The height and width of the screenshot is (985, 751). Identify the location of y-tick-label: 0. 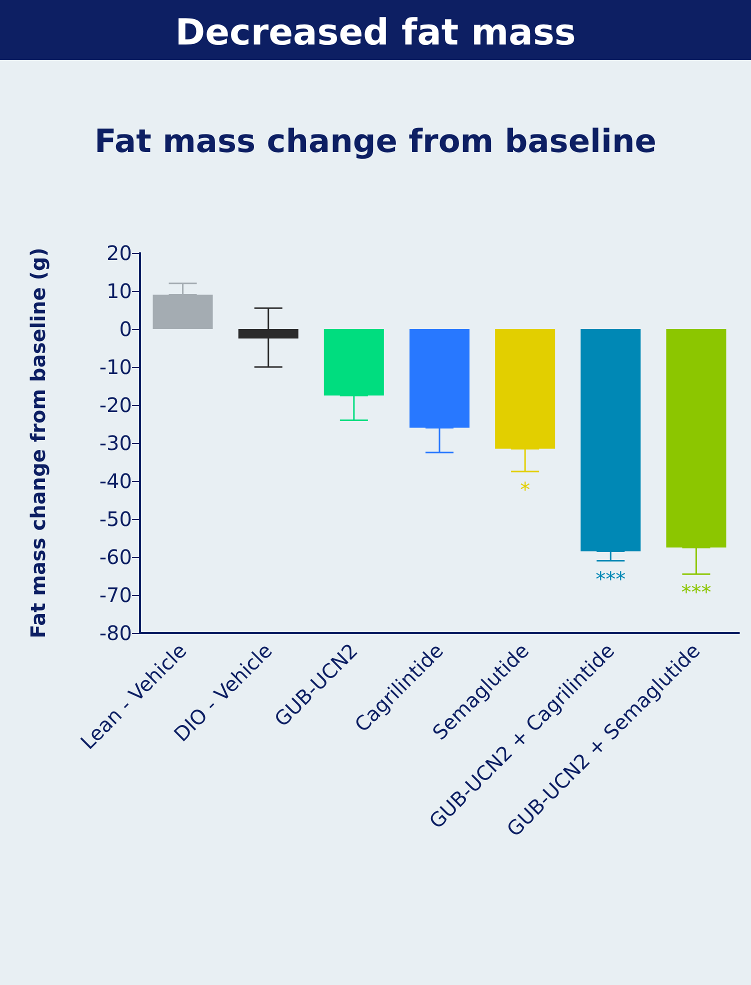
(125, 329).